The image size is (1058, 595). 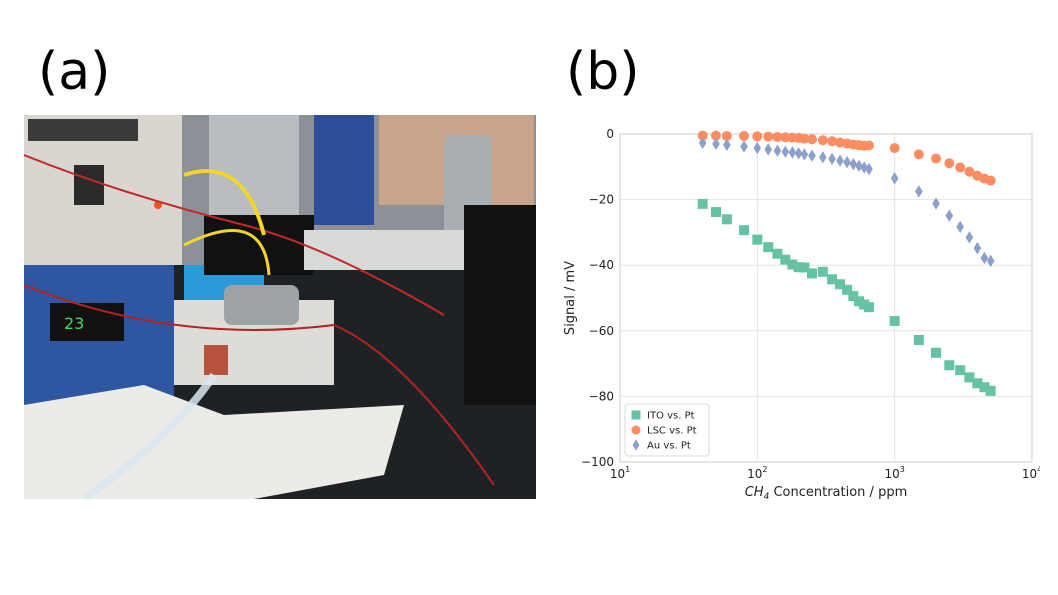 What do you see at coordinates (603, 72) in the screenshot?
I see `panel-label-b: (b)` at bounding box center [603, 72].